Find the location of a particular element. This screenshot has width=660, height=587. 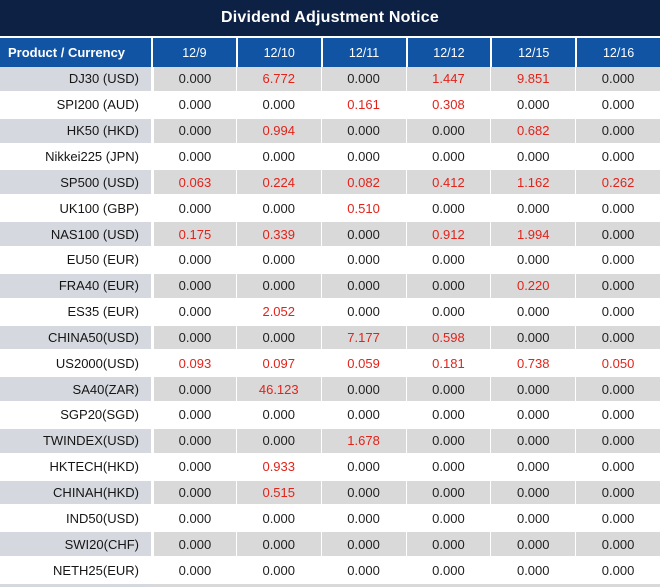

column-header-date: 12/9 is located at coordinates (193, 52).